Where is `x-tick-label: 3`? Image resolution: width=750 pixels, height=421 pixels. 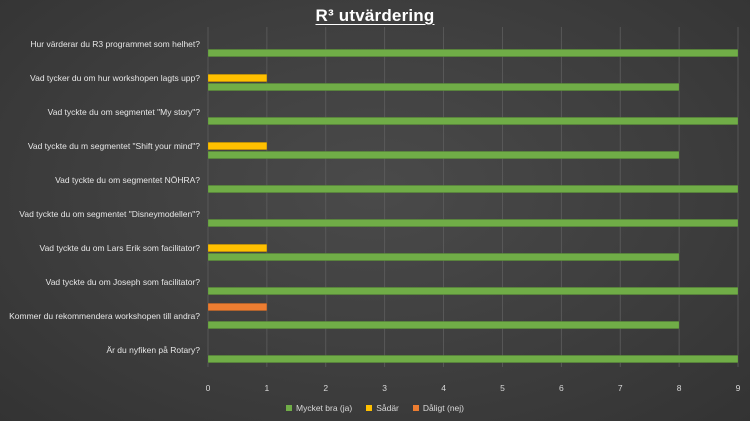 x-tick-label: 3 is located at coordinates (384, 388).